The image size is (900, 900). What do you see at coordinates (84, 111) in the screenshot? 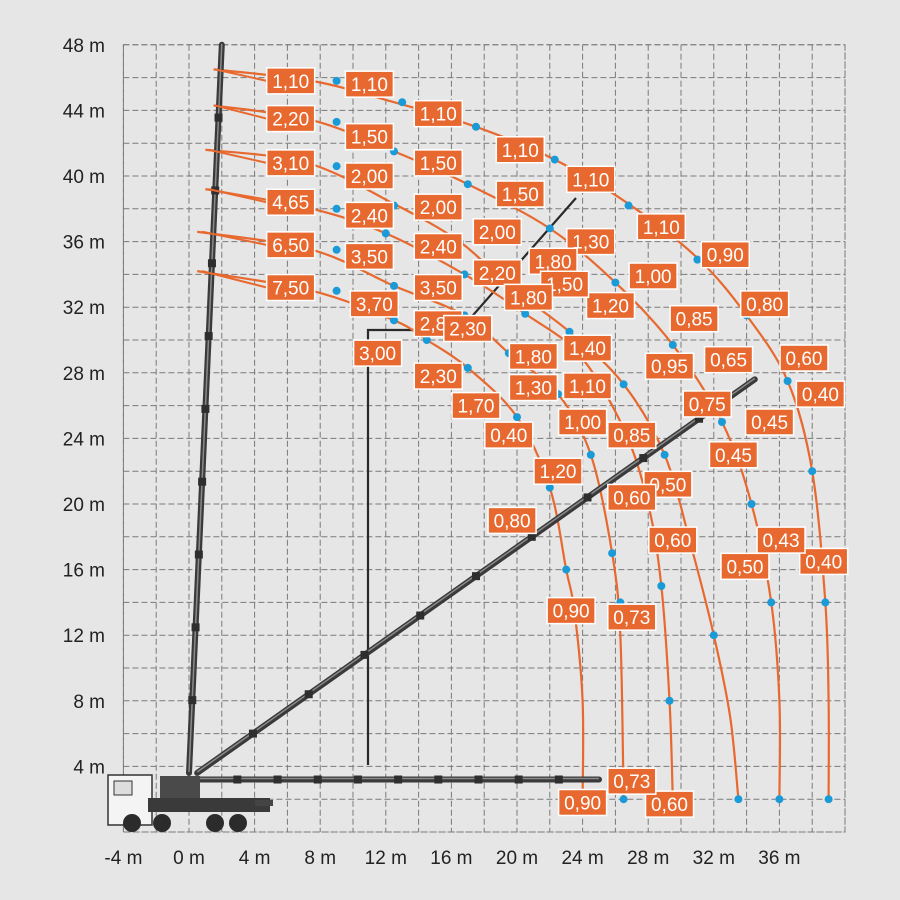
I see `y-tick-label: 44 m` at bounding box center [84, 111].